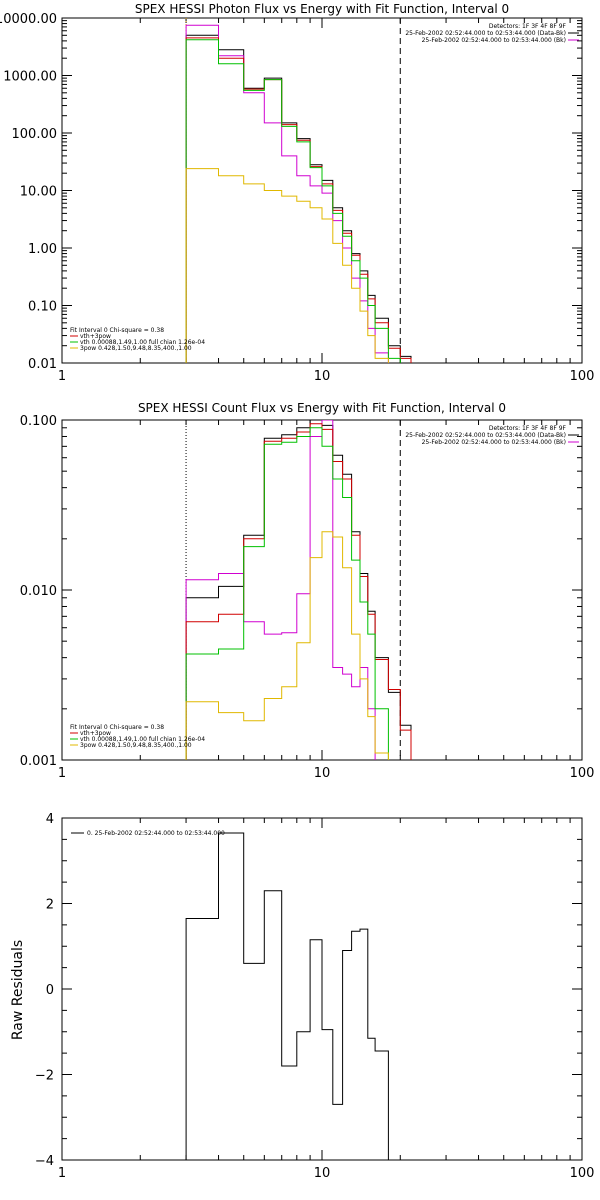  I want to click on y-tick-label: 0.10, so click(42, 307).